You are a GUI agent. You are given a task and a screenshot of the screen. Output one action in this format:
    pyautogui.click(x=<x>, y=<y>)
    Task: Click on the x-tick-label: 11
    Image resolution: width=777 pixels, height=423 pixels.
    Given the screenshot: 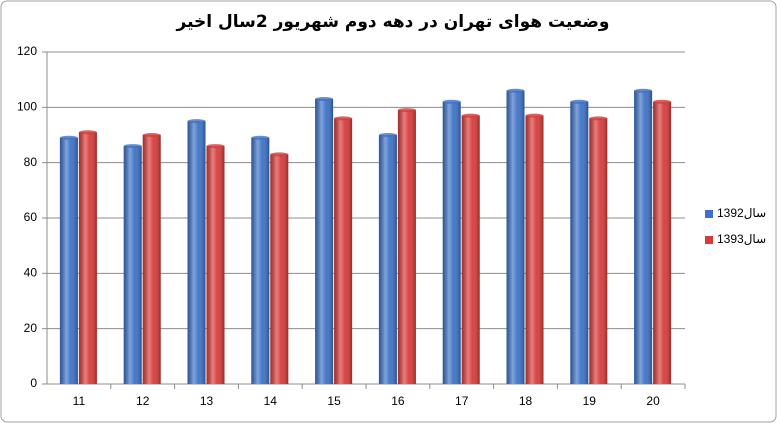 What is the action you would take?
    pyautogui.click(x=79, y=401)
    